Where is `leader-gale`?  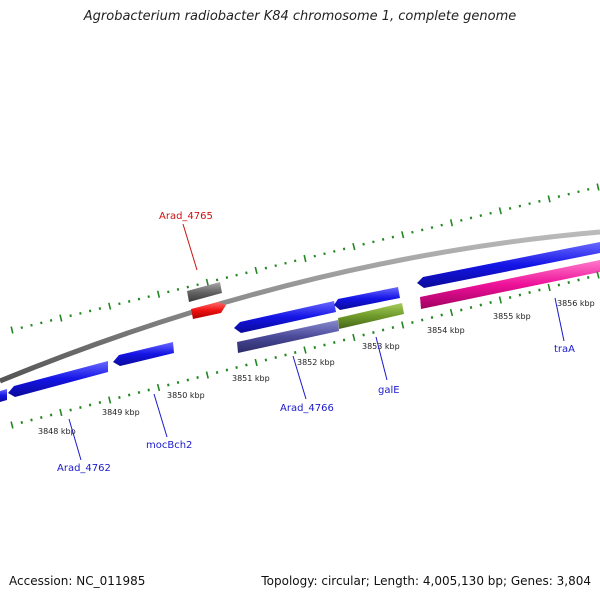
leader-gale is located at coordinates (381, 358).